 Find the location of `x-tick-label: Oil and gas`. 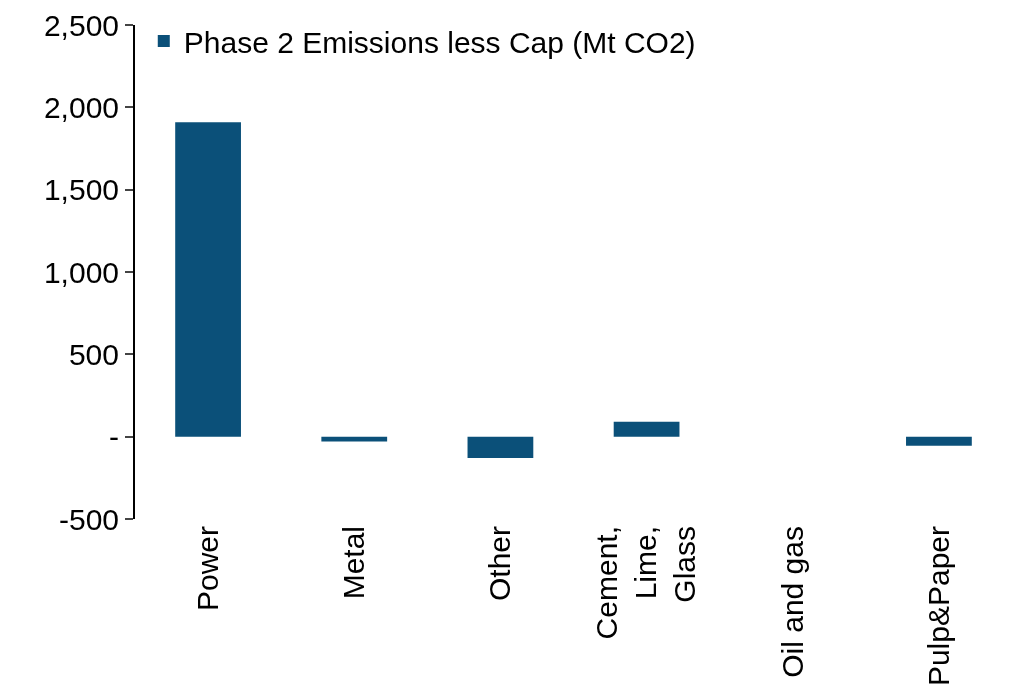

x-tick-label: Oil and gas is located at coordinates (792, 602).